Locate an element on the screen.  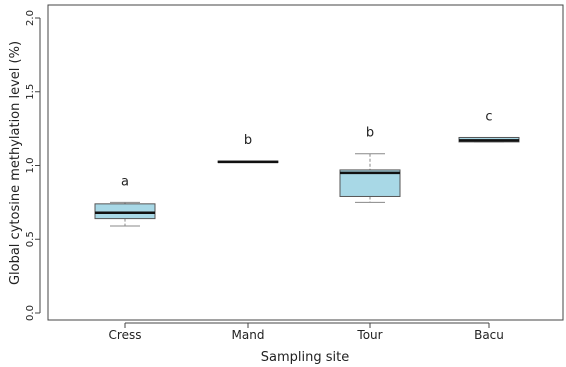
significance-letter: a is located at coordinates (125, 181).